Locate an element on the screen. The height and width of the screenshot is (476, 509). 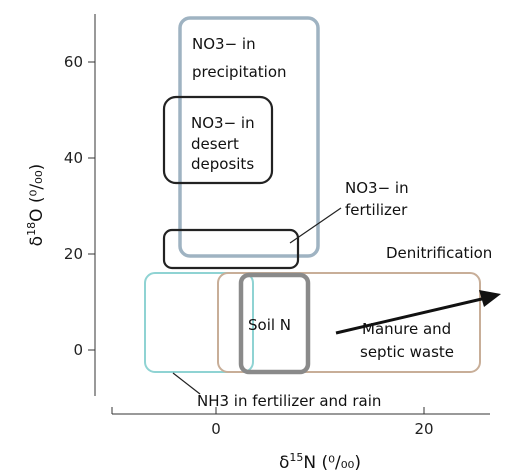
label-no3-desert-line1: NO3− in is located at coordinates (223, 123).